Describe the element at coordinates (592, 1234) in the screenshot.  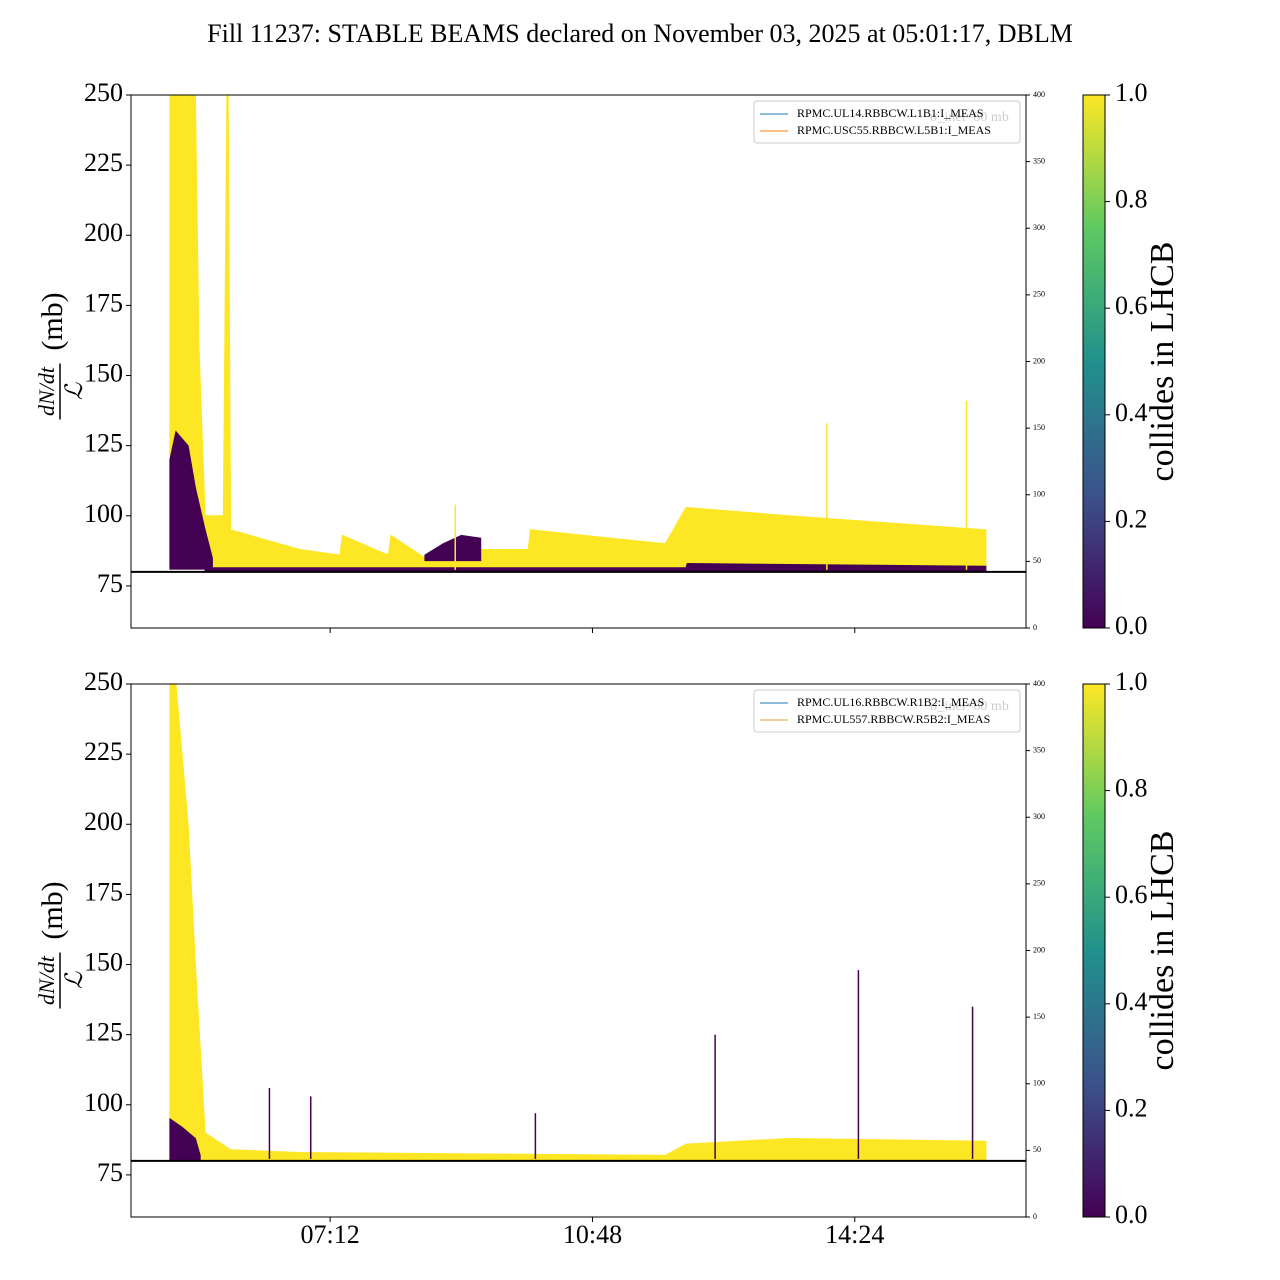
I see `x-tick-label: 10:48` at that location.